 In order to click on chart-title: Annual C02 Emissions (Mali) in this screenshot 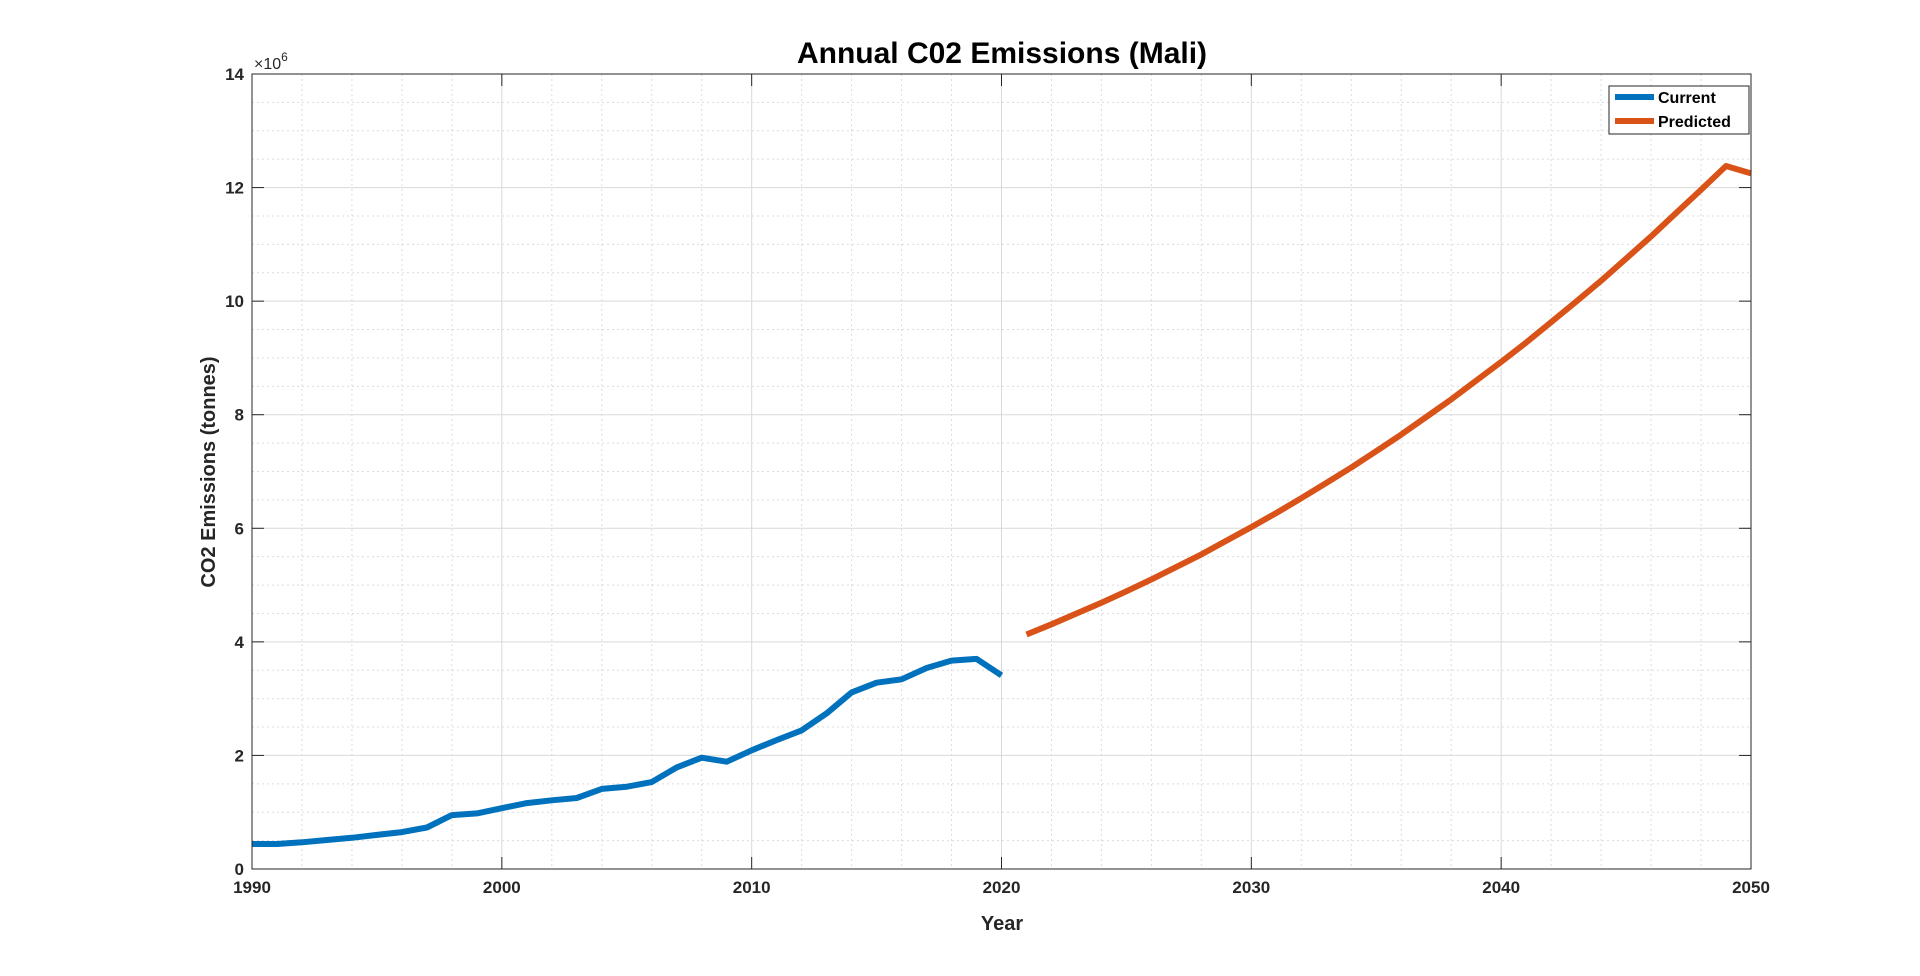, I will do `click(1002, 53)`.